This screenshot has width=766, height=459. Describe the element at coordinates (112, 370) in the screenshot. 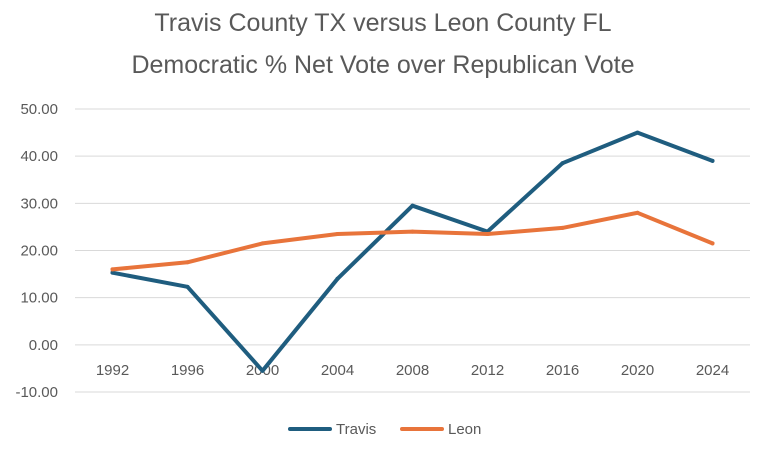

I see `x-tick-label: 1992` at that location.